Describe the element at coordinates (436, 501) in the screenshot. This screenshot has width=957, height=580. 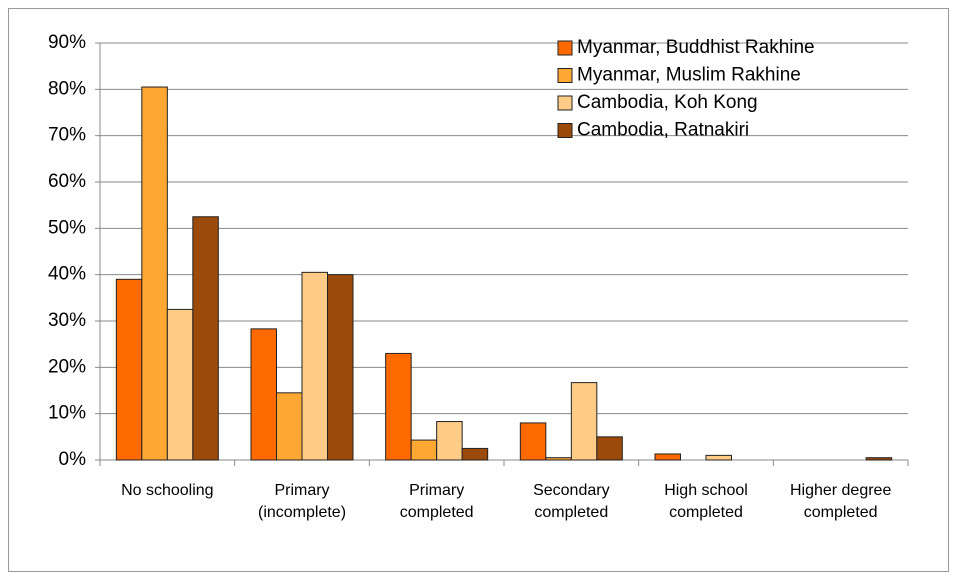
I see `x-tick-label: Primary completed` at that location.